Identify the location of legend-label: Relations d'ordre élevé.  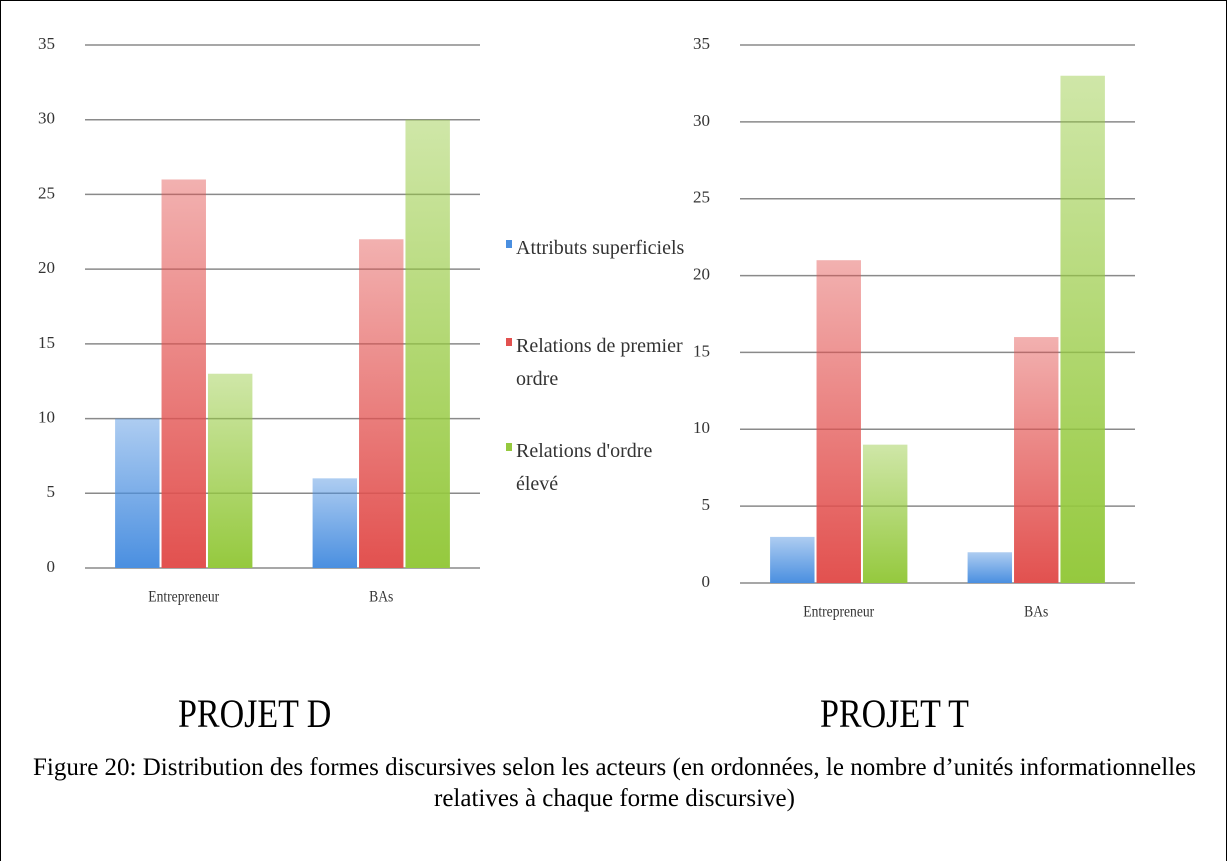
(584, 467).